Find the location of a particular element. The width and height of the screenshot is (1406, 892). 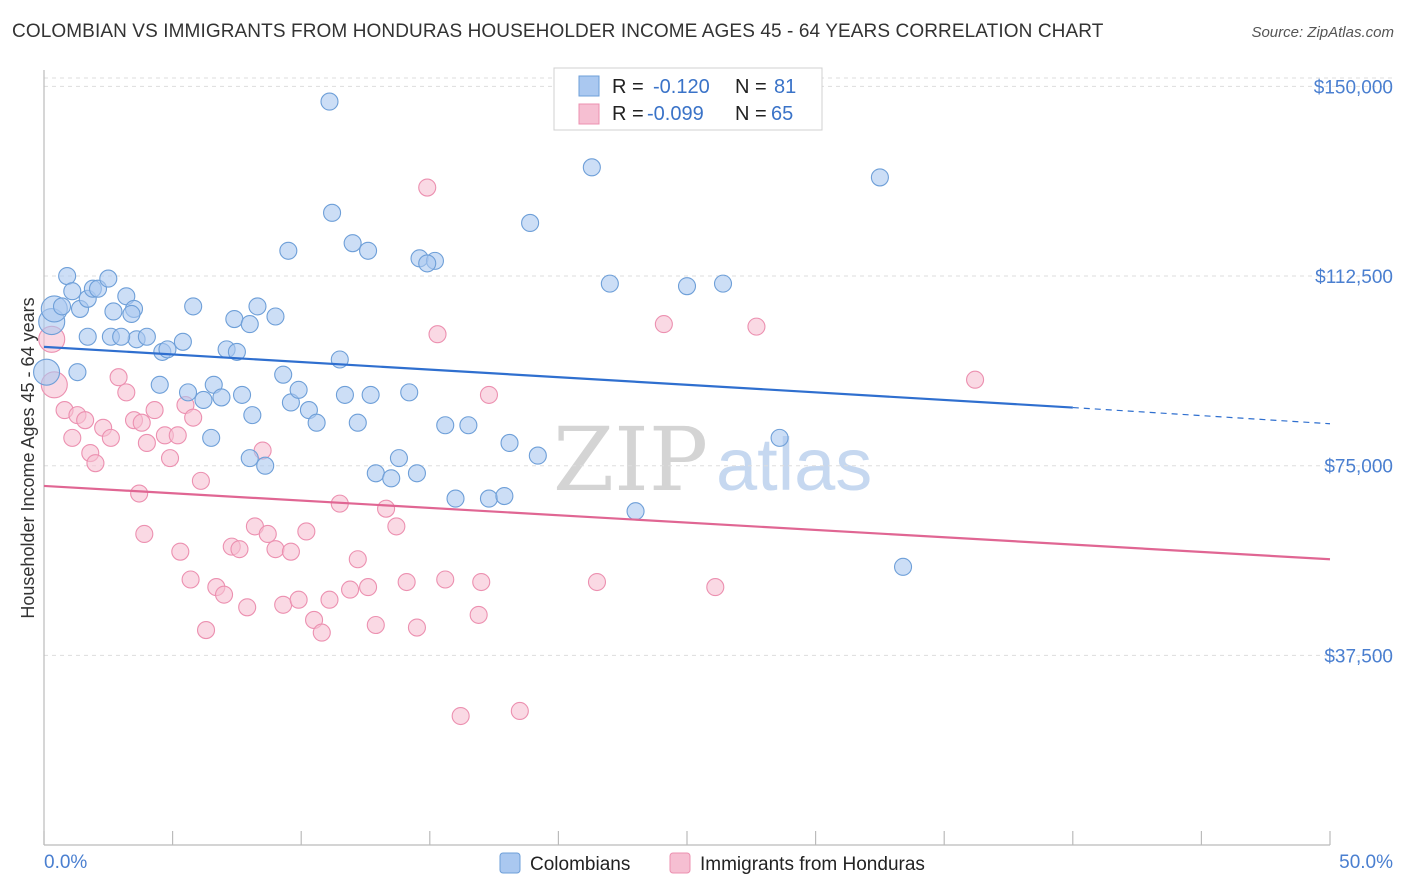

legend-swatch-colombians is located at coordinates (589, 86).